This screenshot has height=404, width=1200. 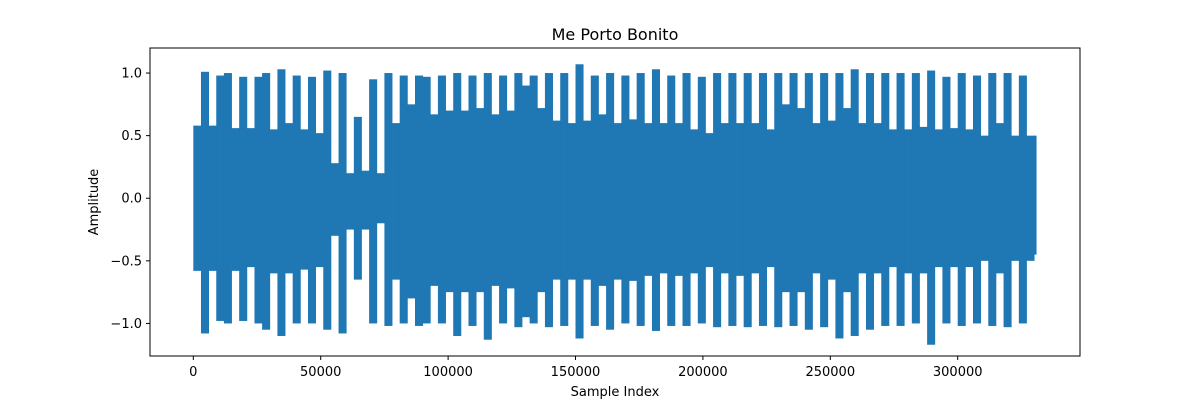 I want to click on y-tick-label: −0.5, so click(x=126, y=261).